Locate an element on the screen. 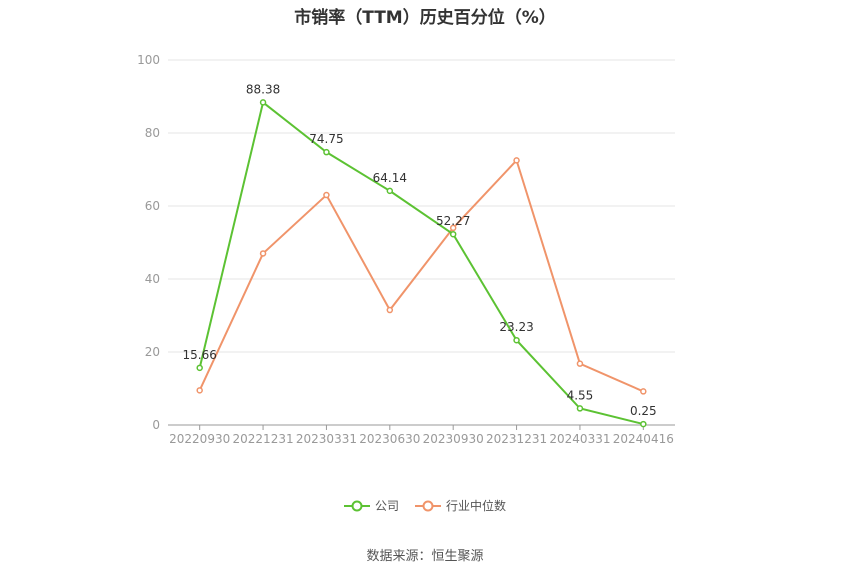 The width and height of the screenshot is (850, 575). data-label: 52.27 is located at coordinates (453, 221).